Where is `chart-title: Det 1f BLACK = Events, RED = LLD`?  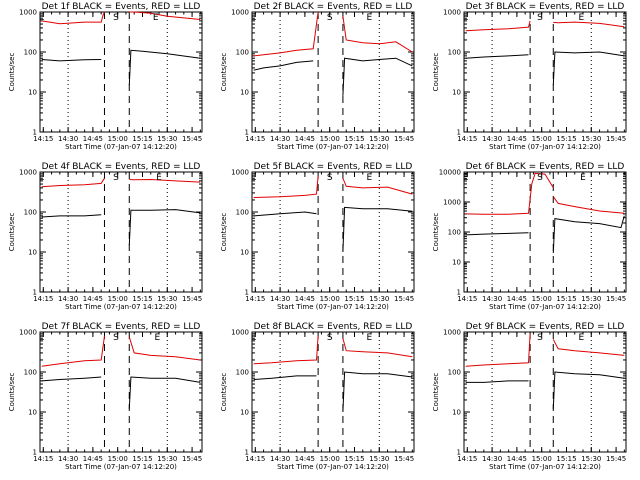 chart-title: Det 1f BLACK = Events, RED = LLD is located at coordinates (121, 7).